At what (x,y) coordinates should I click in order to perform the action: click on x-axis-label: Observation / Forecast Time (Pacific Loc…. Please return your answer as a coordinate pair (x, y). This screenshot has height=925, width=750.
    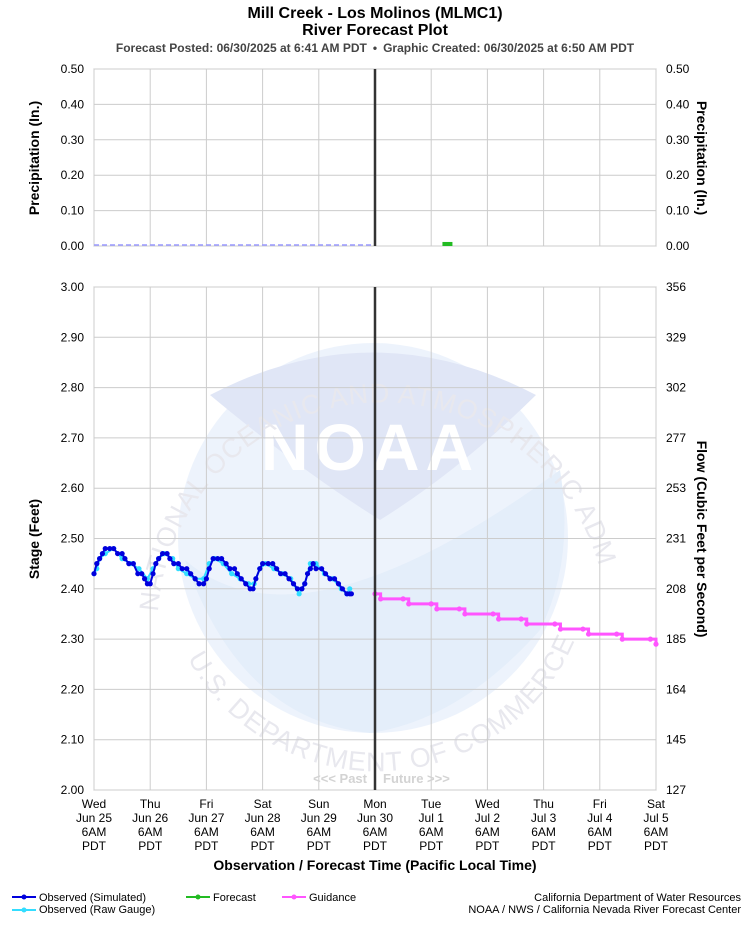
    Looking at the image, I should click on (374, 865).